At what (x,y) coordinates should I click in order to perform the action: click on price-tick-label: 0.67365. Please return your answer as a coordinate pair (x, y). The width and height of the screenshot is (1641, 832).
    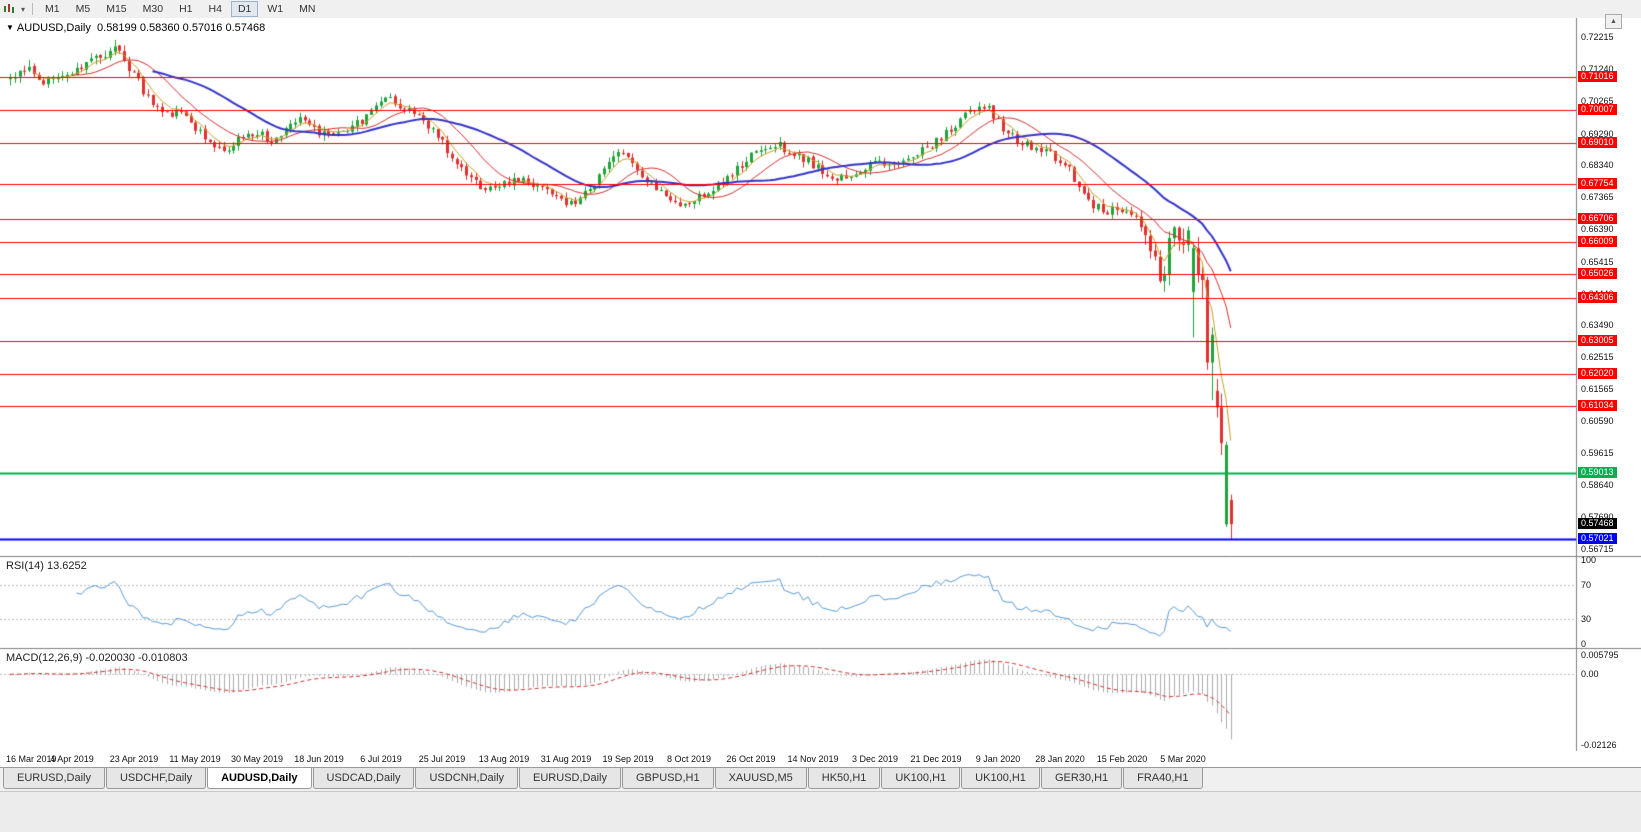
    Looking at the image, I should click on (1597, 197).